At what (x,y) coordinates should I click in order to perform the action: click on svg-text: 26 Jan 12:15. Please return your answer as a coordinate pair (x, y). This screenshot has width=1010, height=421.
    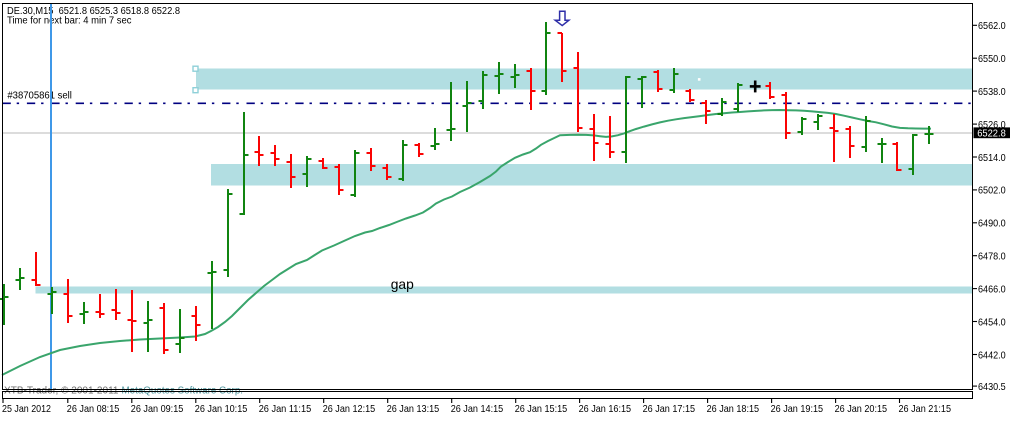
    Looking at the image, I should click on (349, 409).